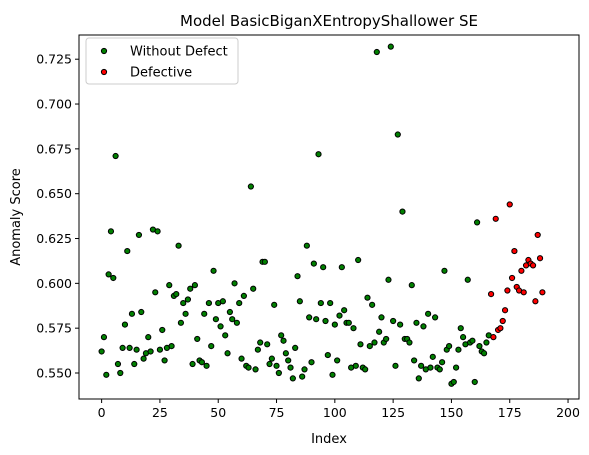 This screenshot has width=589, height=455. Describe the element at coordinates (54, 283) in the screenshot. I see `y-tick-label: 0.600` at that location.